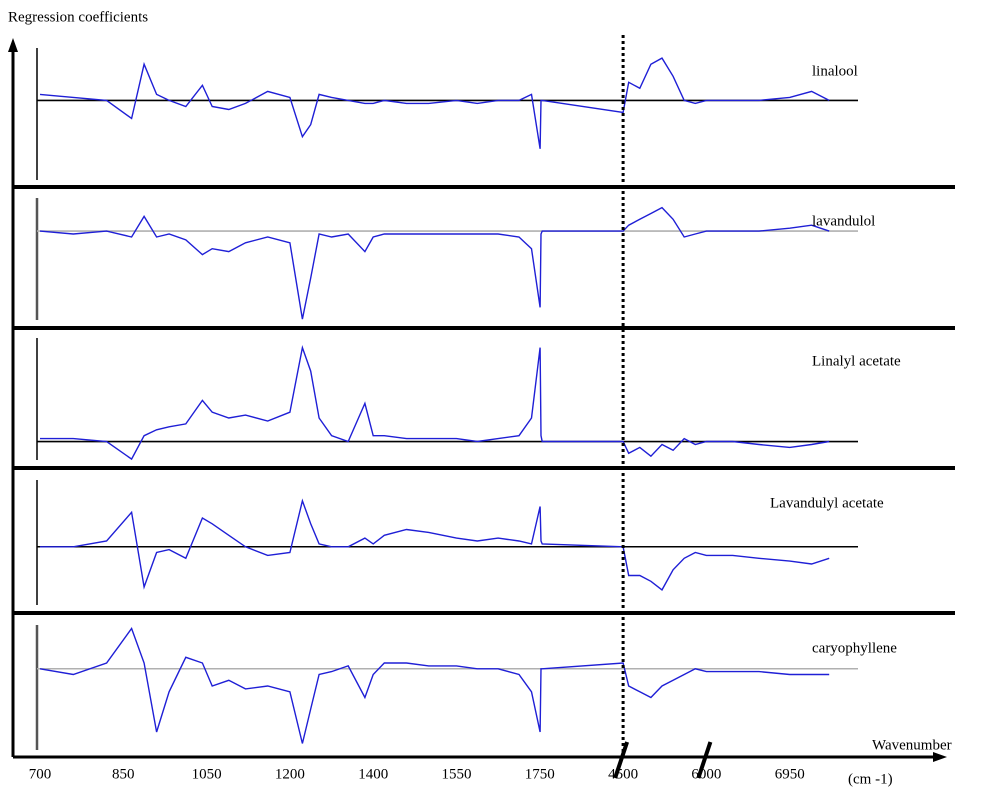 This screenshot has width=985, height=795. I want to click on series-label: Lavandulyl acetate, so click(827, 503).